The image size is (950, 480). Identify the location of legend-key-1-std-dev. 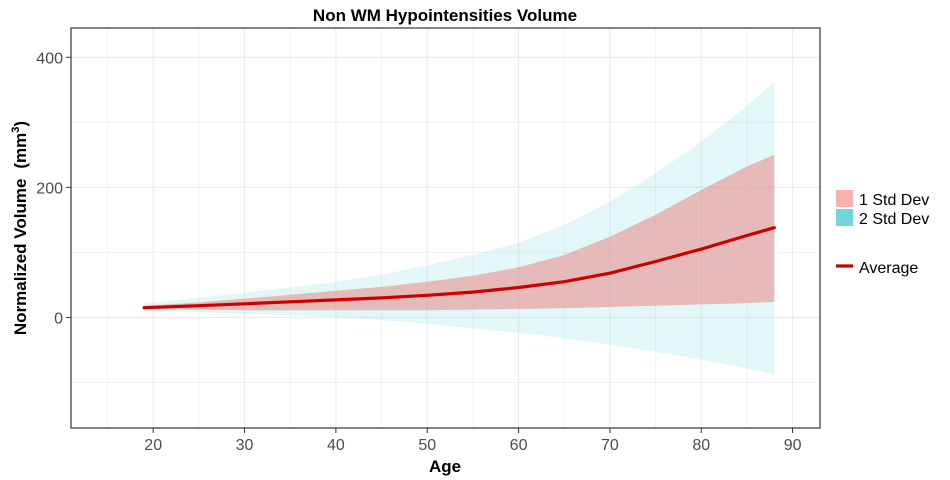
(844, 198).